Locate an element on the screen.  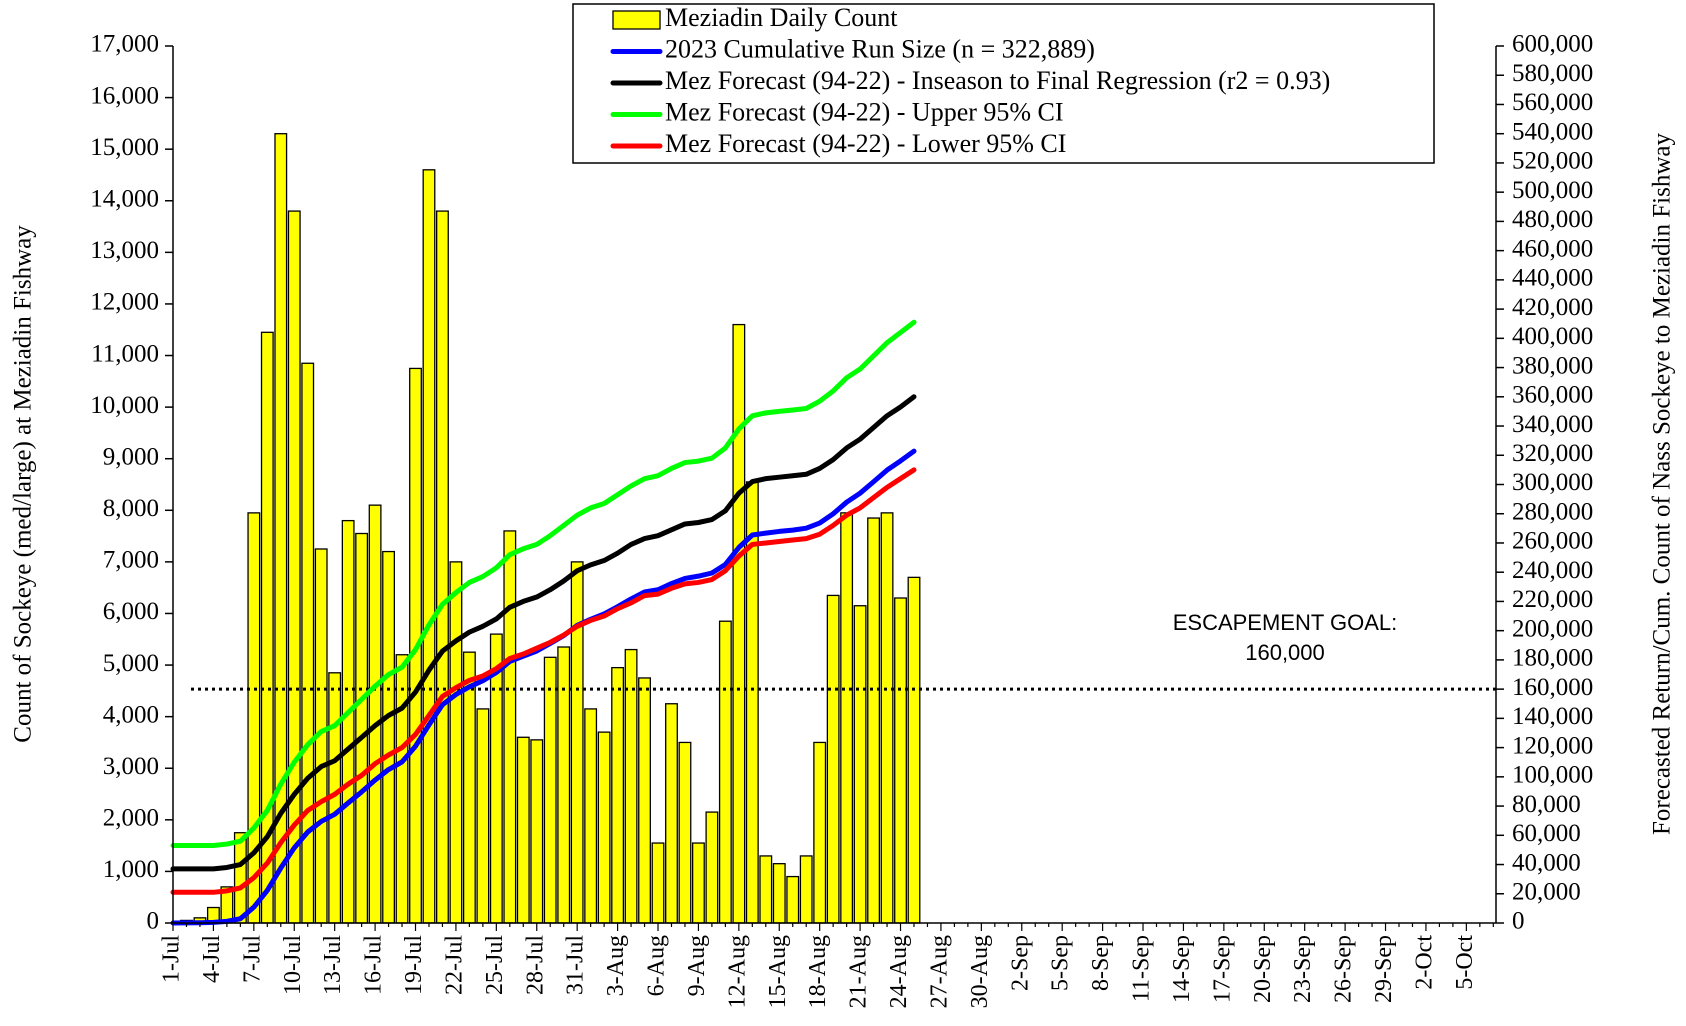
y-tick-label: 8,000 is located at coordinates (131, 508).